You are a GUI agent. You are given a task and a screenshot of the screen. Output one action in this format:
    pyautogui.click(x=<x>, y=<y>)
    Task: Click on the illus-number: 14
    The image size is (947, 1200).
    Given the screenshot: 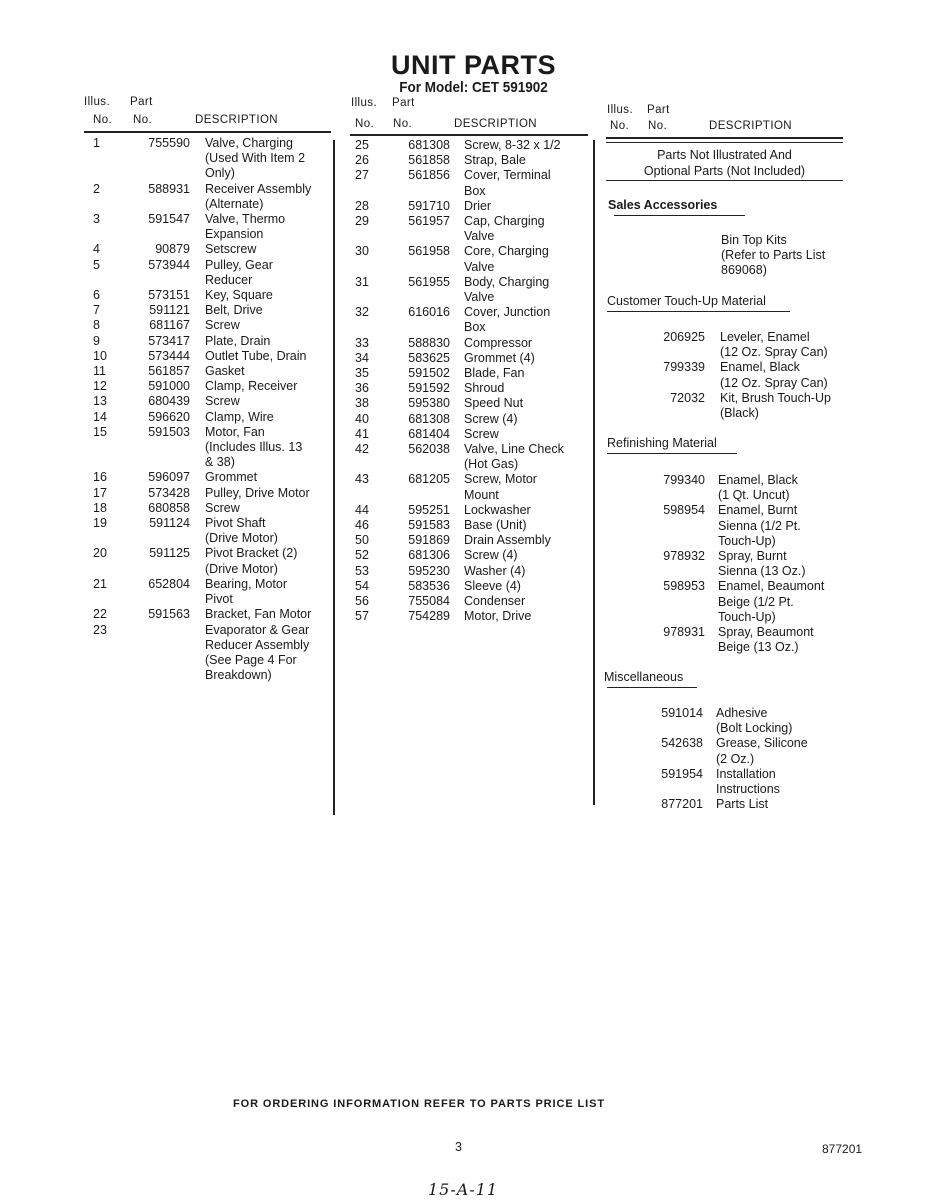 What is the action you would take?
    pyautogui.click(x=100, y=416)
    